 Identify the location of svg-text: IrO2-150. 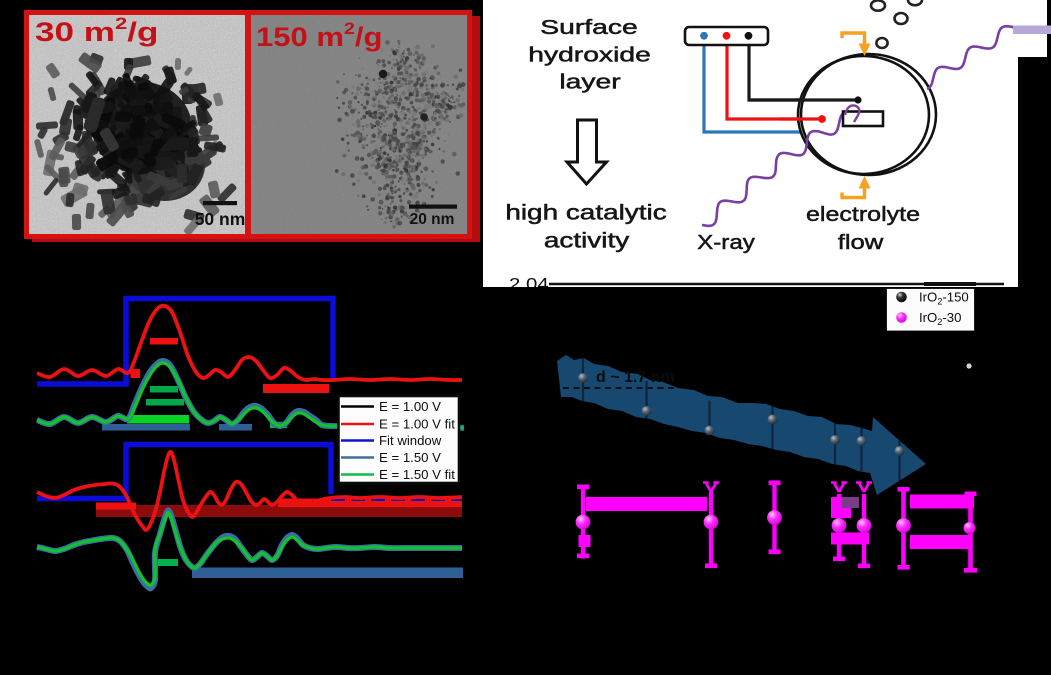
(944, 298).